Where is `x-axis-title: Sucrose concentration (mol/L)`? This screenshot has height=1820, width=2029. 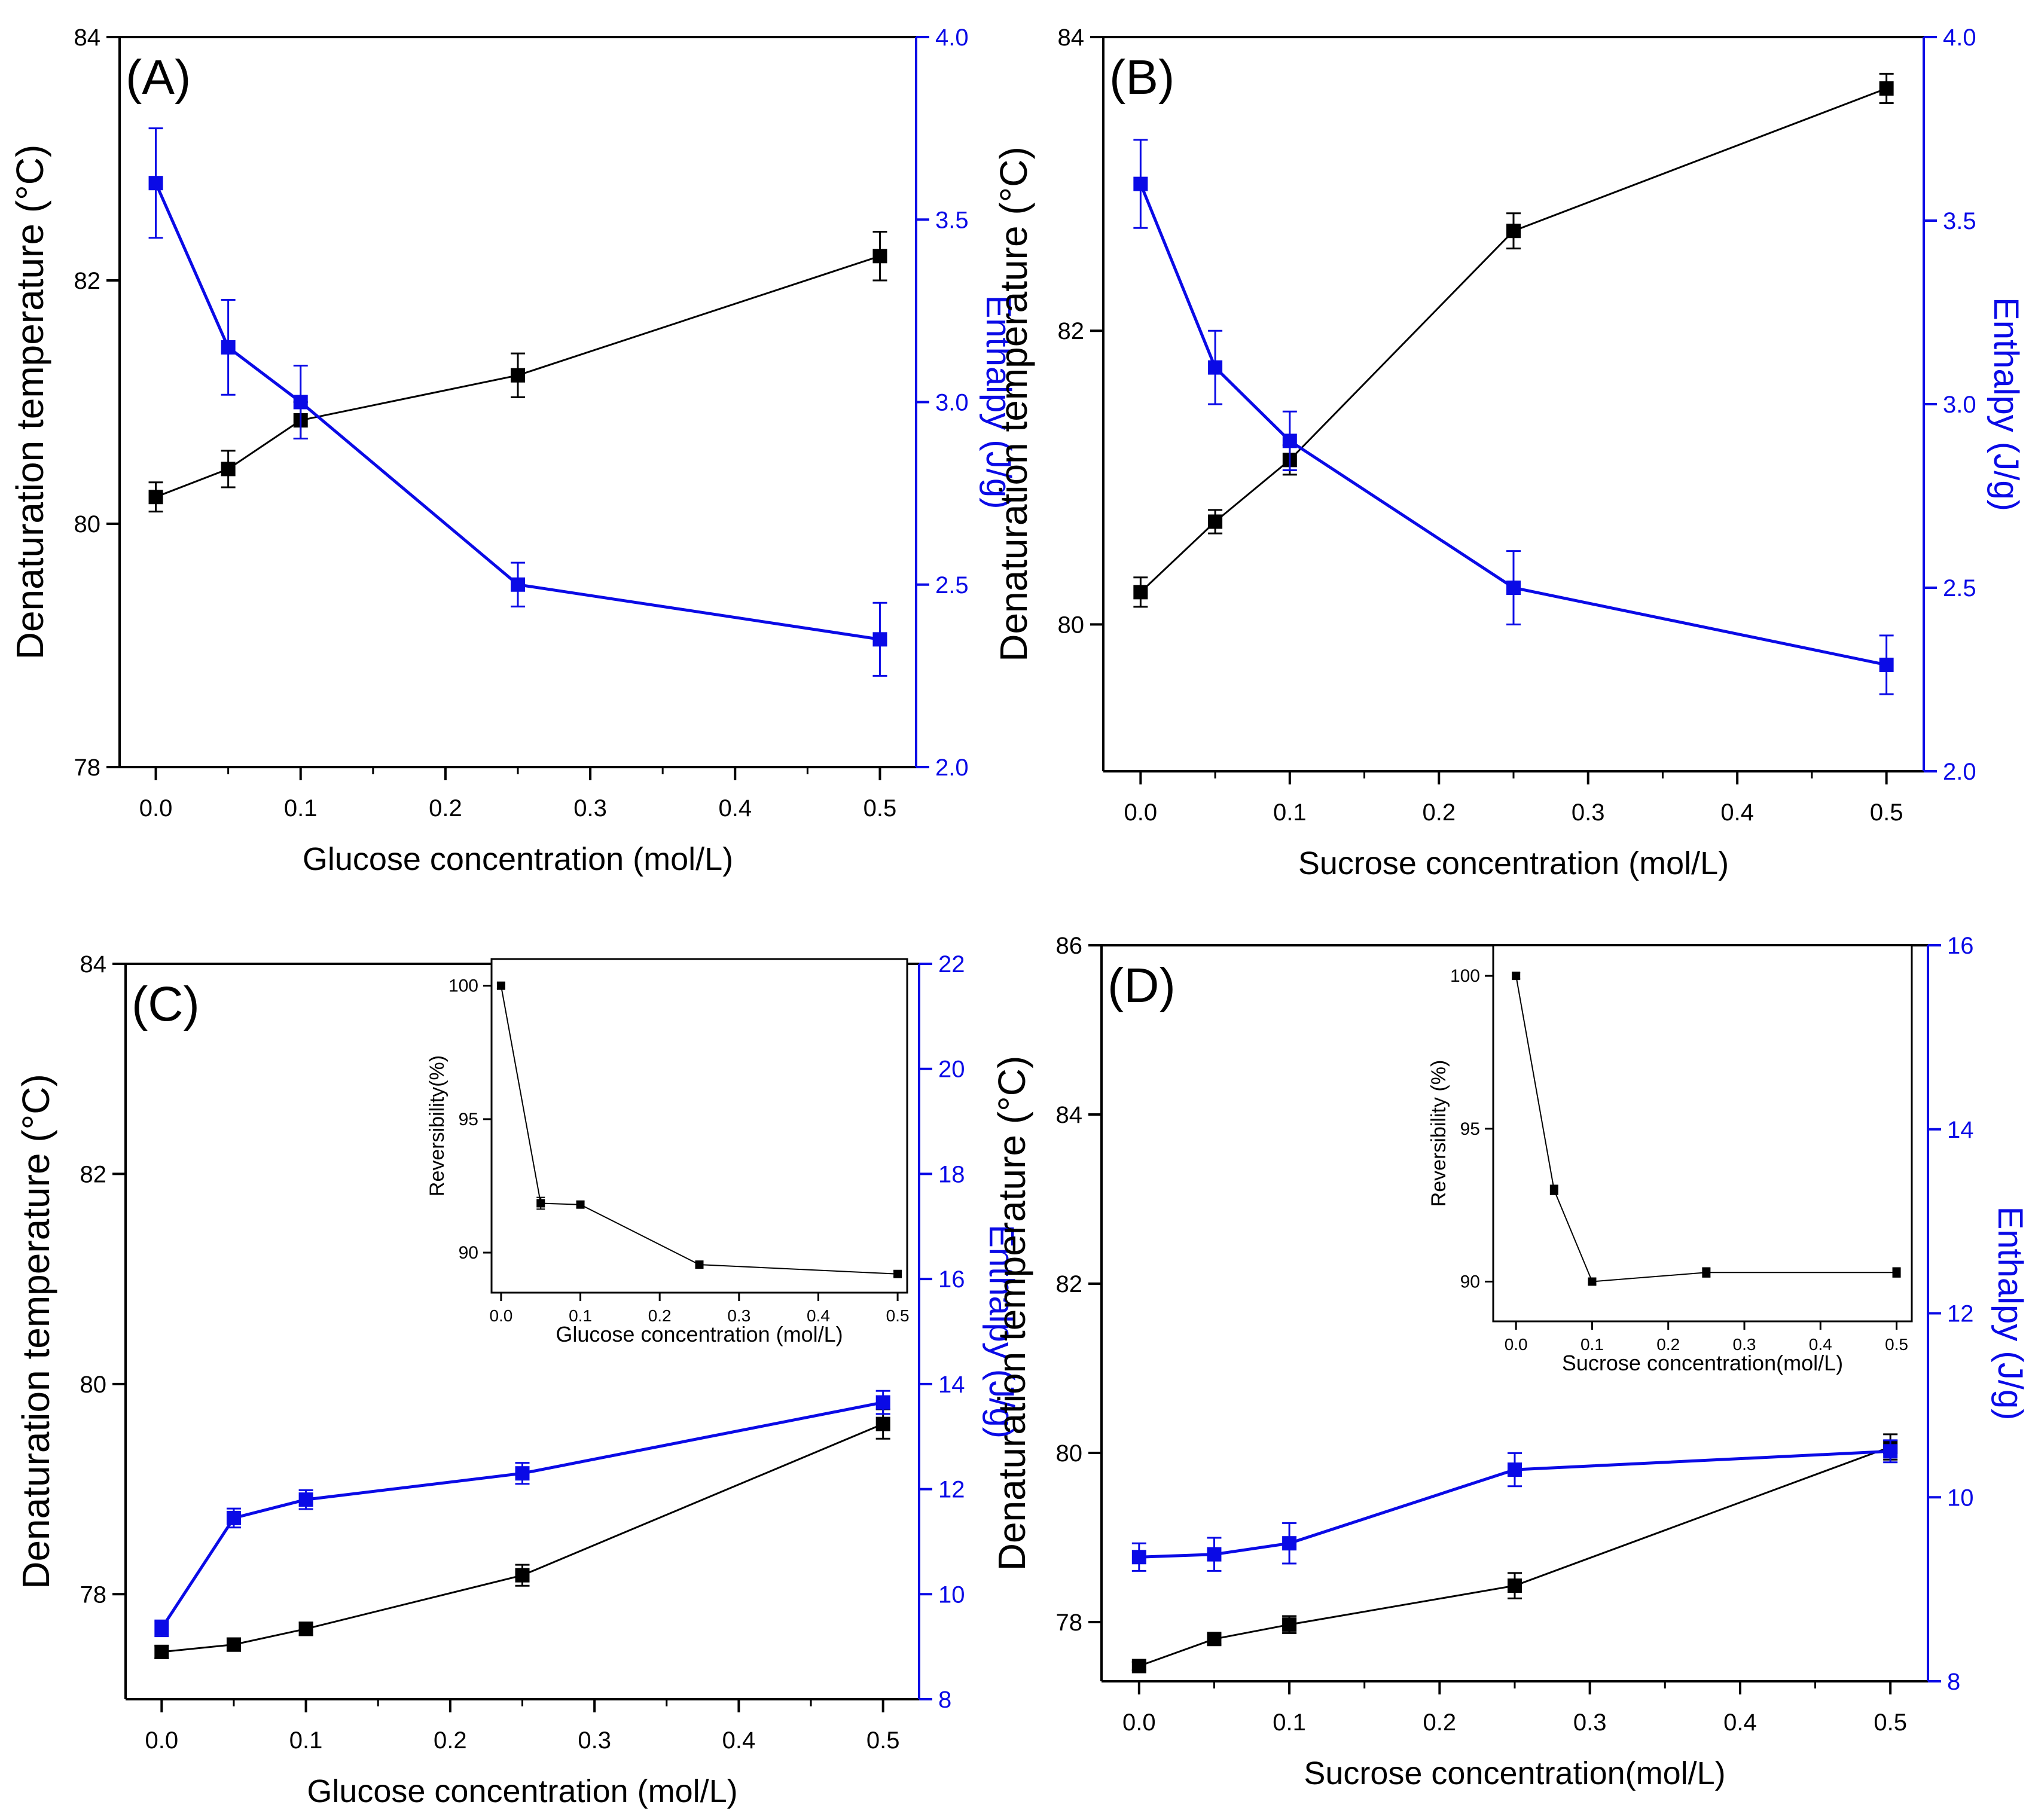 x-axis-title: Sucrose concentration (mol/L) is located at coordinates (1513, 863).